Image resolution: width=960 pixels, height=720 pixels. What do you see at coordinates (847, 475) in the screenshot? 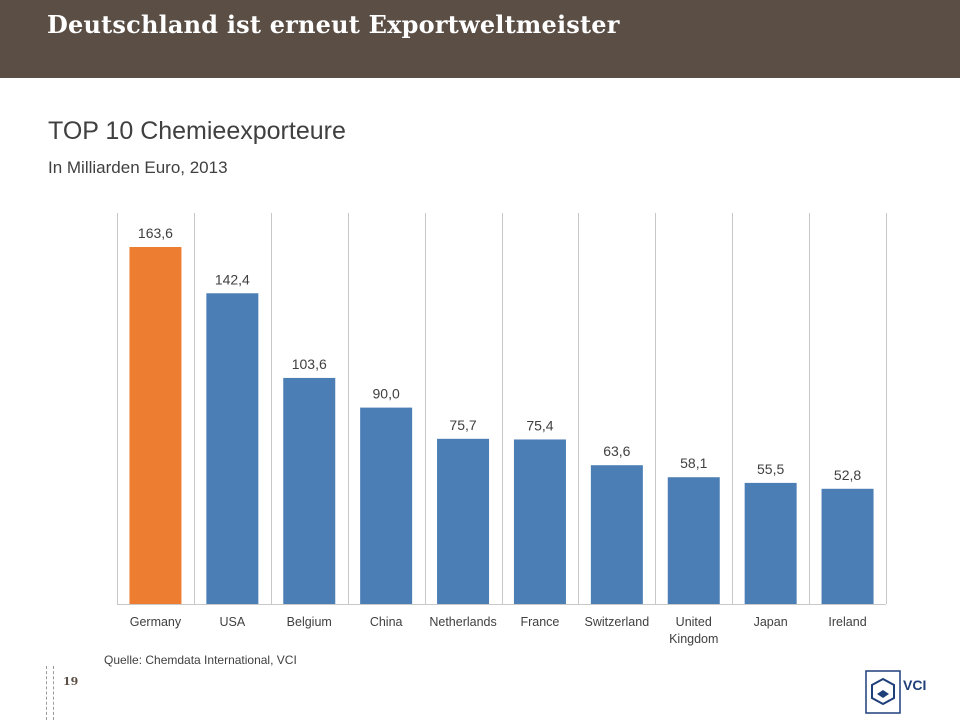
I see `data-label: 52,8` at bounding box center [847, 475].